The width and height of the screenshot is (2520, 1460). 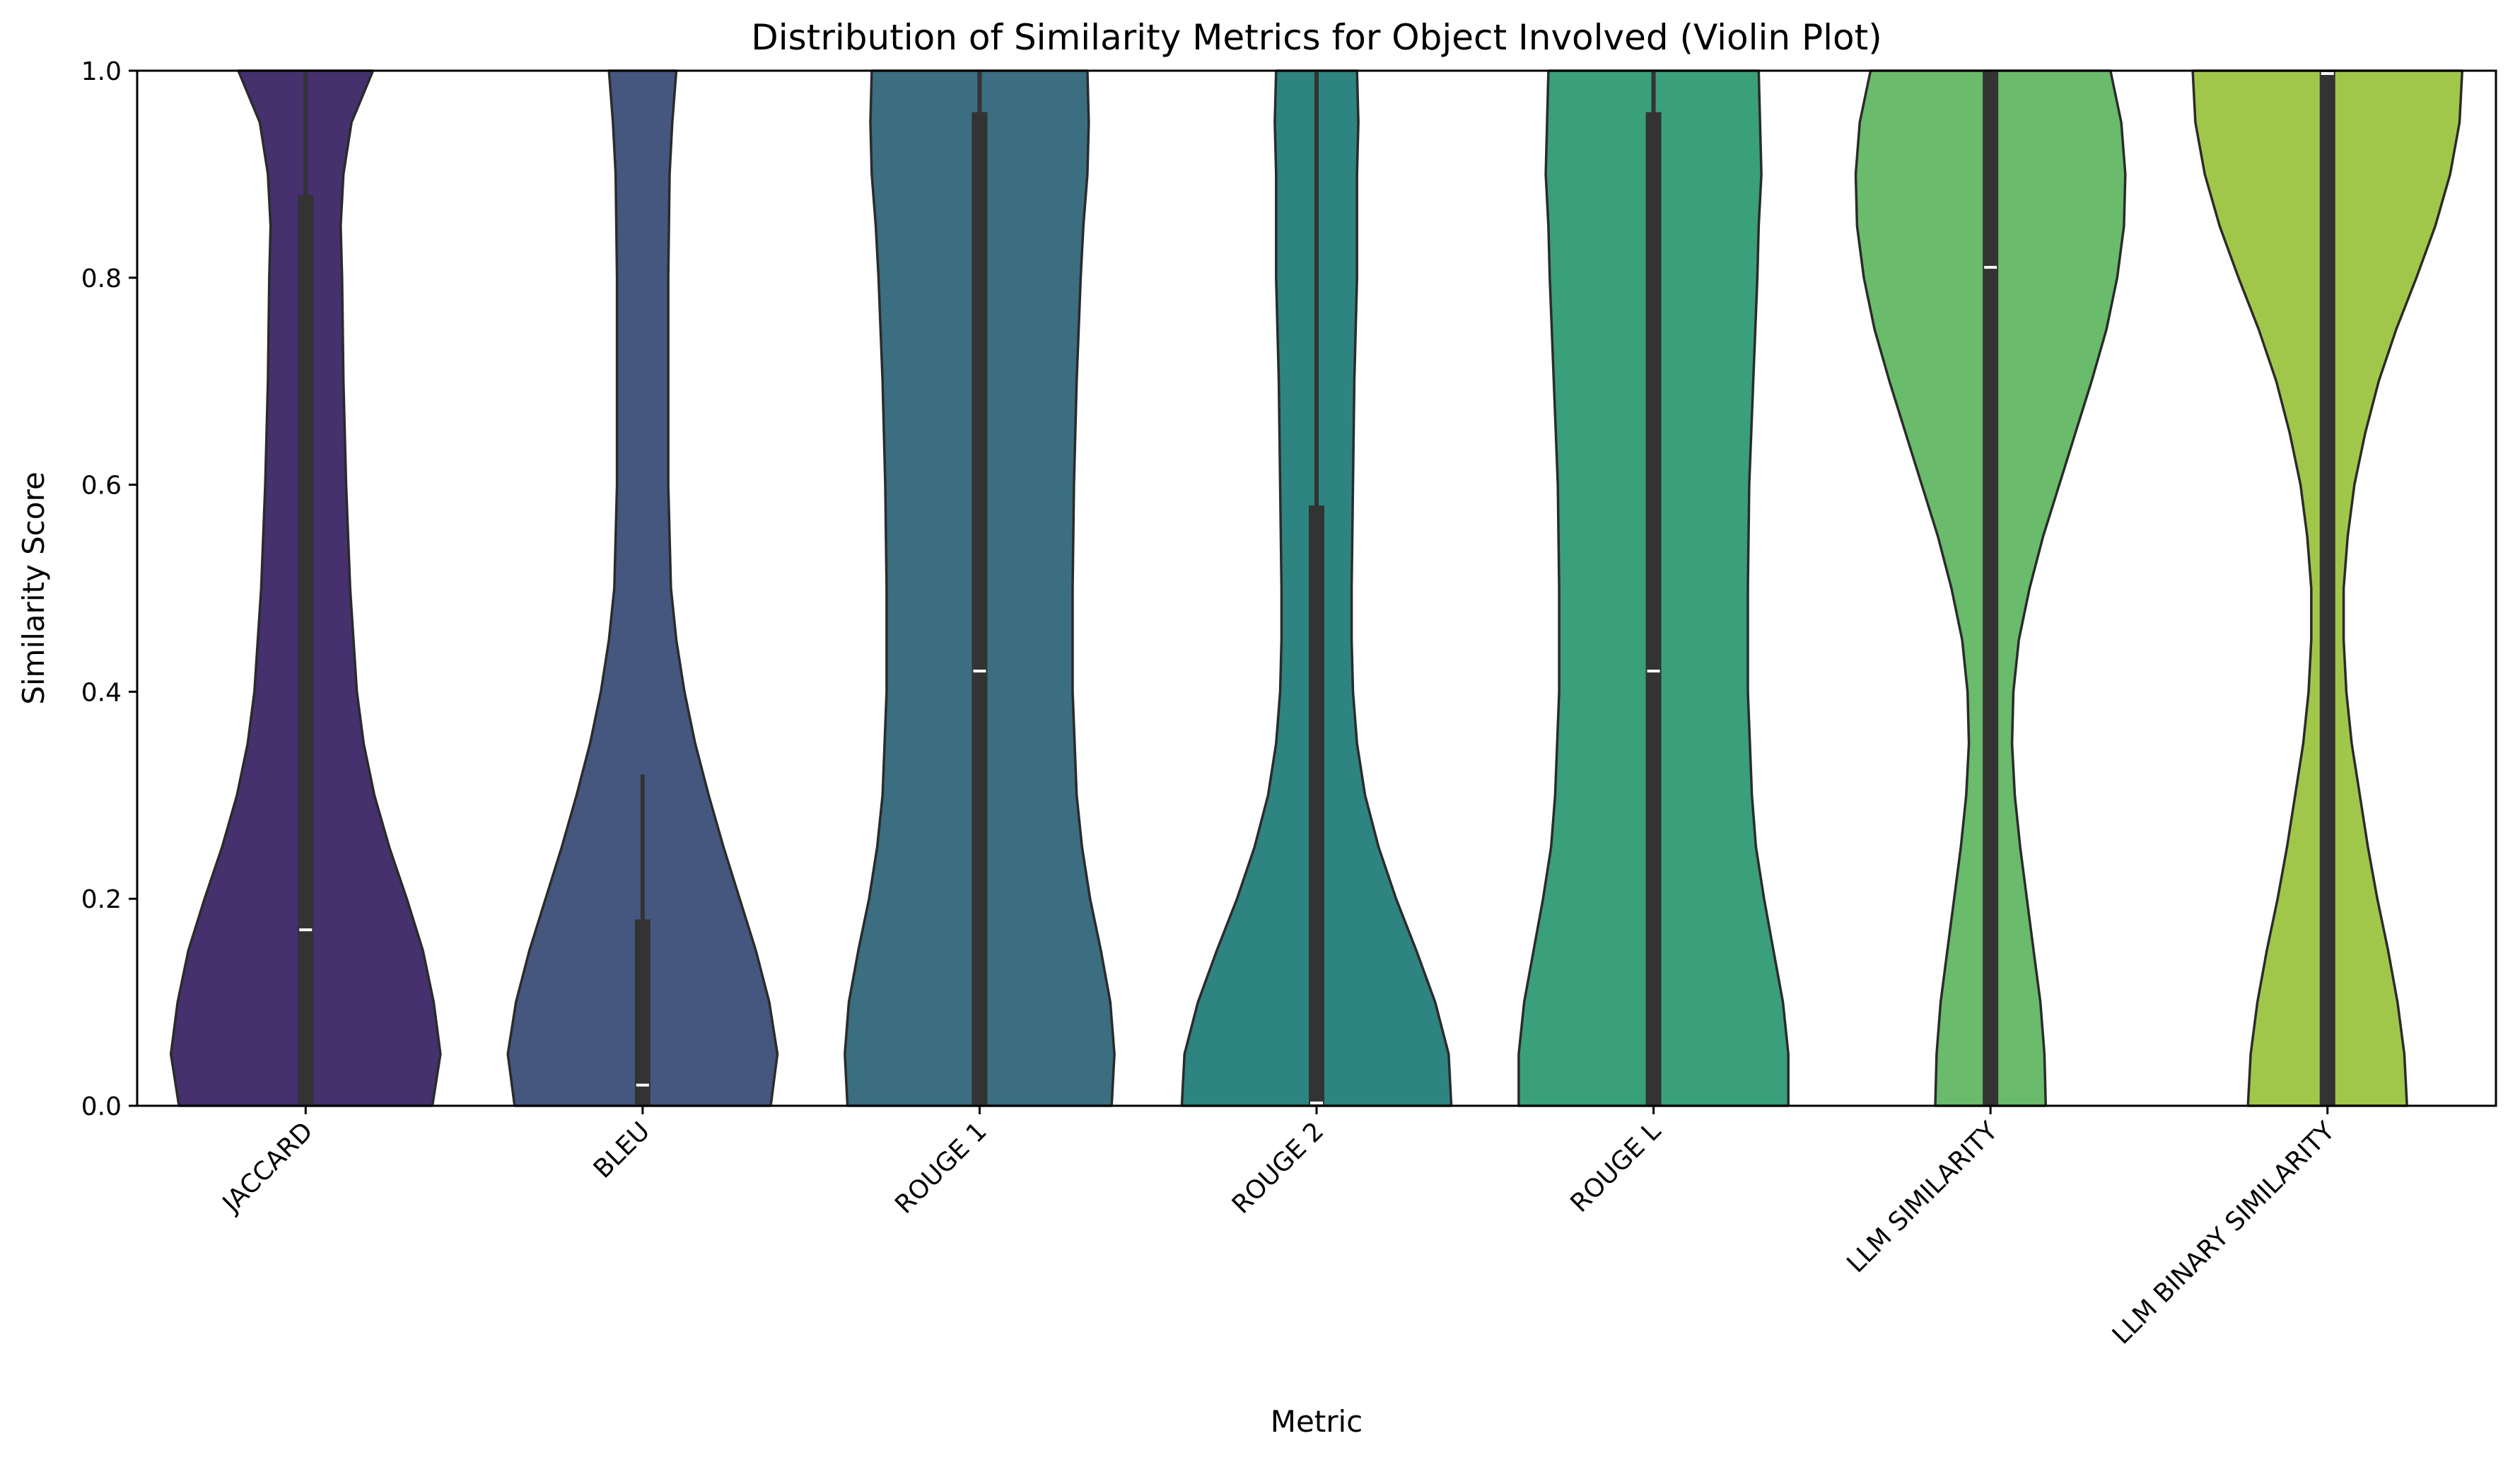 I want to click on x-axis-label: Metric, so click(x=1317, y=1421).